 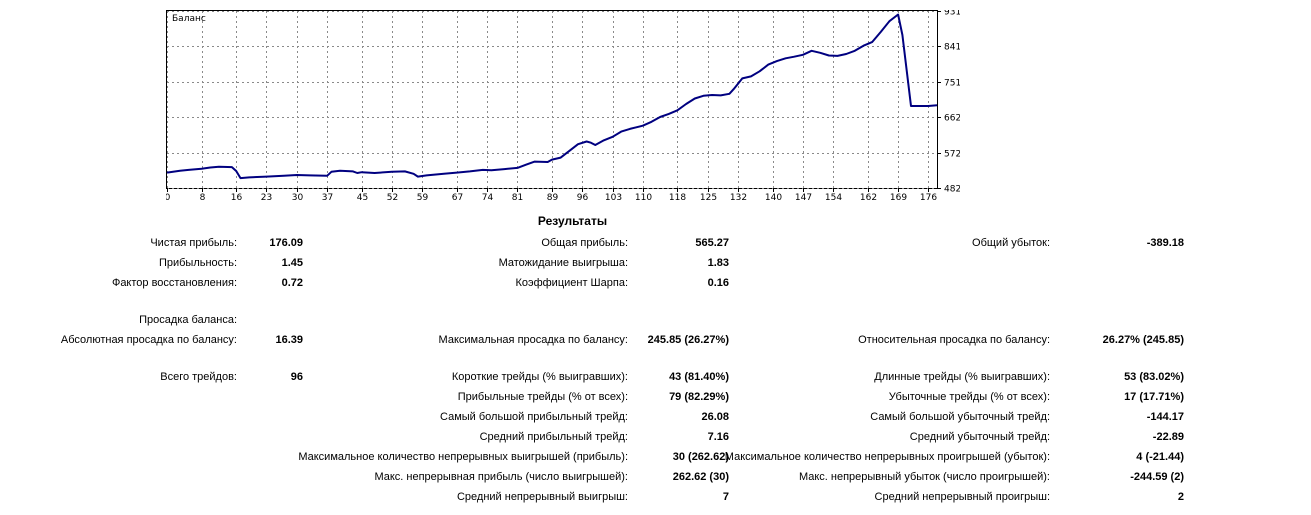 What do you see at coordinates (1168, 437) in the screenshot?
I see `average-loss-trade-value: -22.89` at bounding box center [1168, 437].